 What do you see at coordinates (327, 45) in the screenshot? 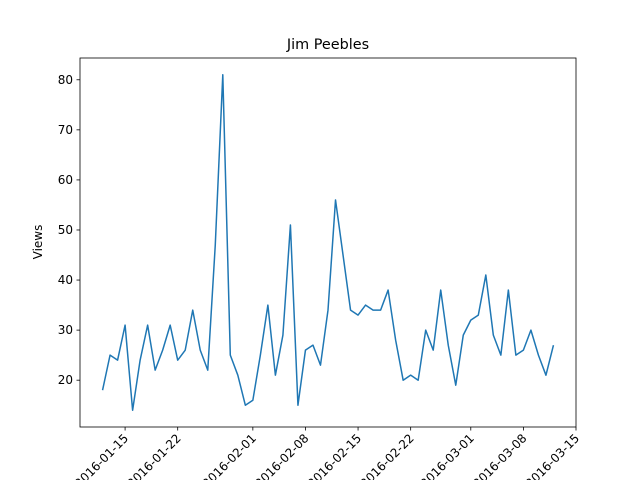
I see `chart-title: Jim Peebles` at bounding box center [327, 45].